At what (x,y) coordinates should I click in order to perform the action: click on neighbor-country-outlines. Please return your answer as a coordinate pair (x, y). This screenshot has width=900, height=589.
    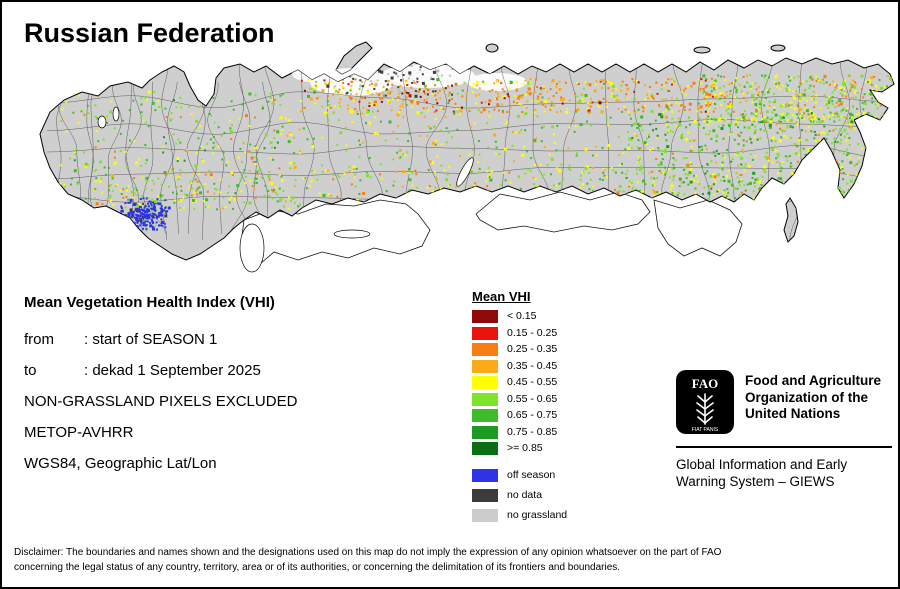
    Looking at the image, I should click on (492, 228).